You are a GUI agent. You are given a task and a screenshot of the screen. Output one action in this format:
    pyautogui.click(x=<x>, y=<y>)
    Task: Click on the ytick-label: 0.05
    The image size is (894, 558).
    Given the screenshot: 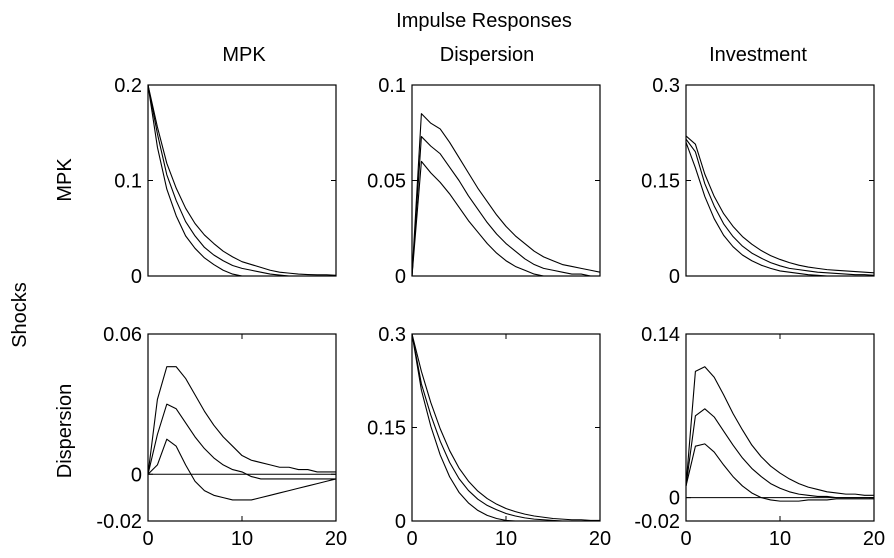 What is the action you would take?
    pyautogui.click(x=386, y=182)
    